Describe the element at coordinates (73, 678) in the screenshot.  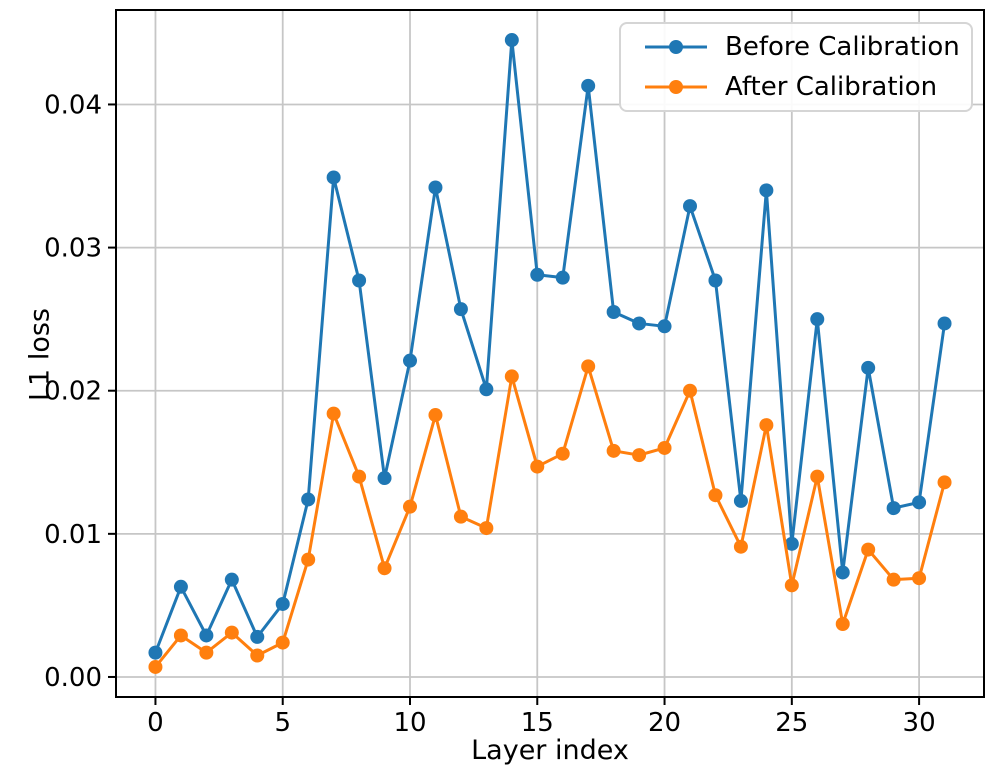
I see `y-tick-label: 0.00` at that location.